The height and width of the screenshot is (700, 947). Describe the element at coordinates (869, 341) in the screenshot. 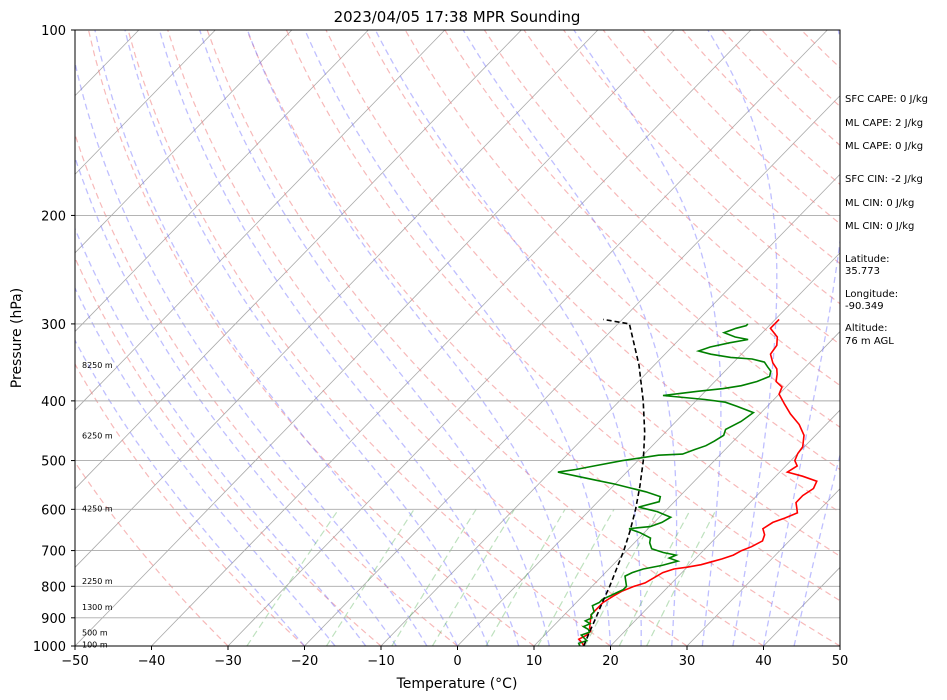

I see `altitude-value: 76 m AGL` at that location.